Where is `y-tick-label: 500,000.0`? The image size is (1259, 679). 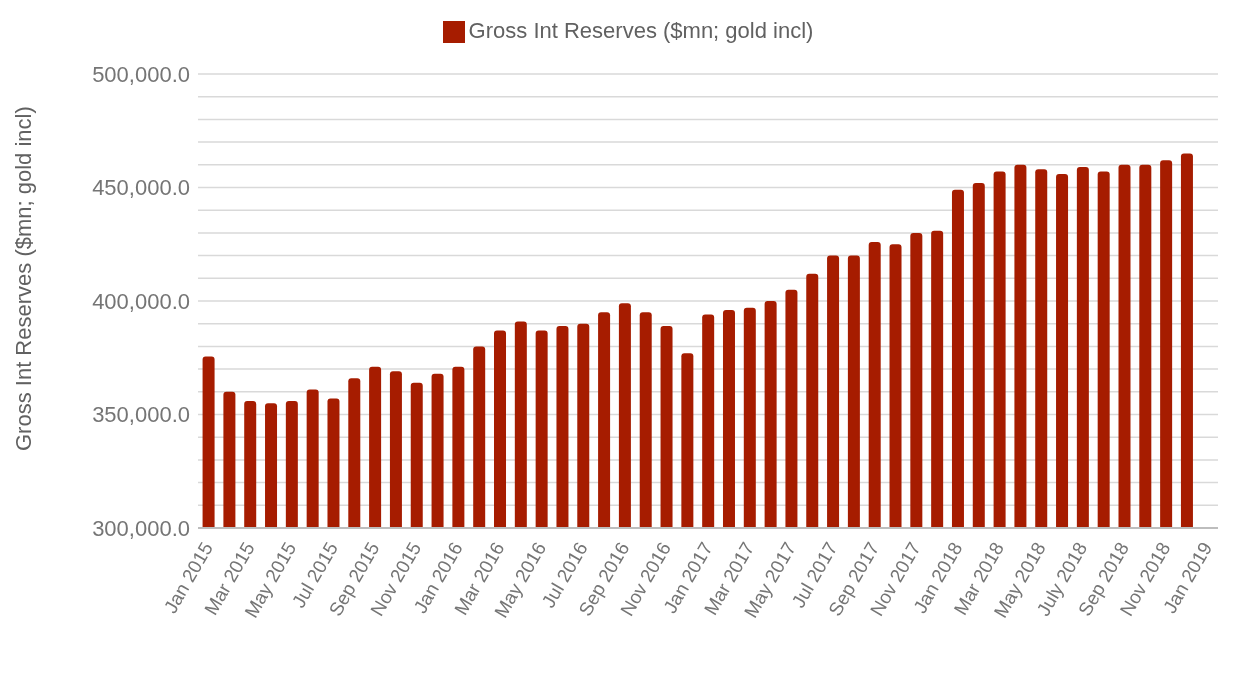
y-tick-label: 500,000.0 is located at coordinates (141, 74).